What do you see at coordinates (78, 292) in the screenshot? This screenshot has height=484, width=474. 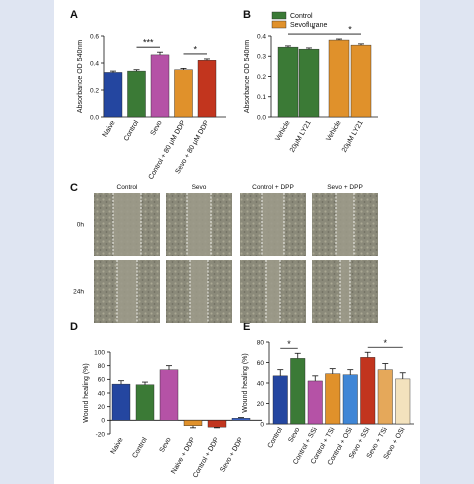 I see `image-row-label: 24h` at bounding box center [78, 292].